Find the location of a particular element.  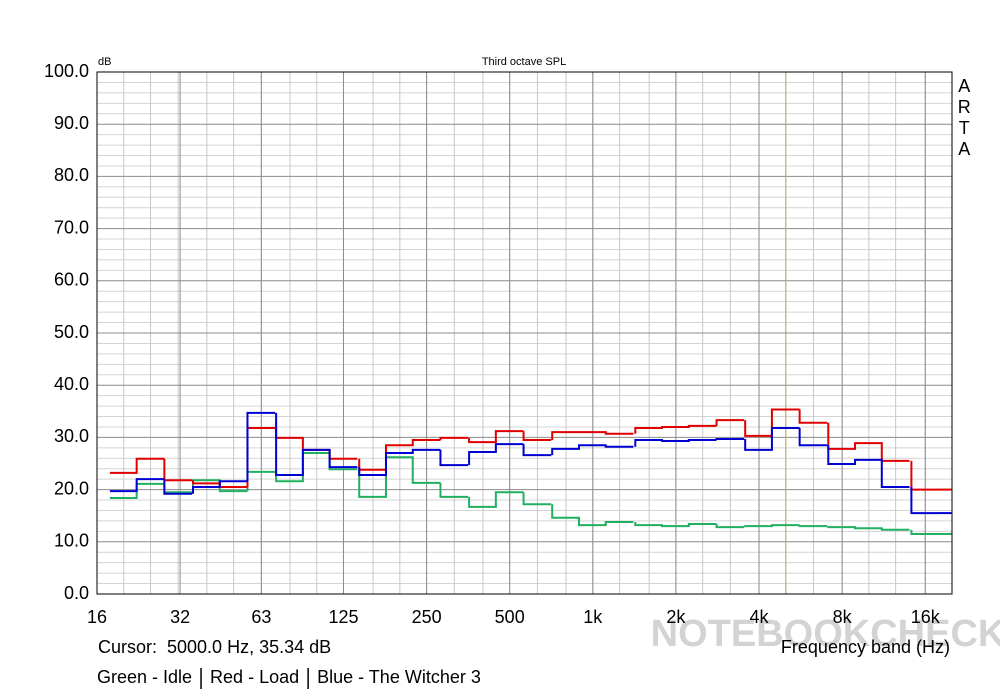

cursor-readout: Cursor: 5000.0 Hz, 35.34 dB is located at coordinates (214, 647).